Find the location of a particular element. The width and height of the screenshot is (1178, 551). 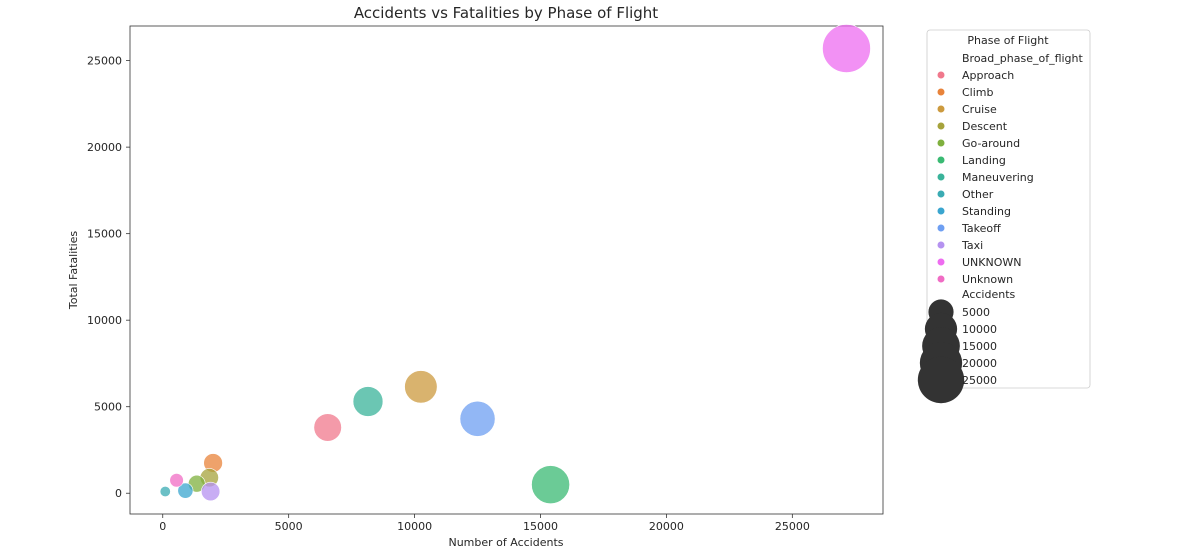

point-other is located at coordinates (165, 491).